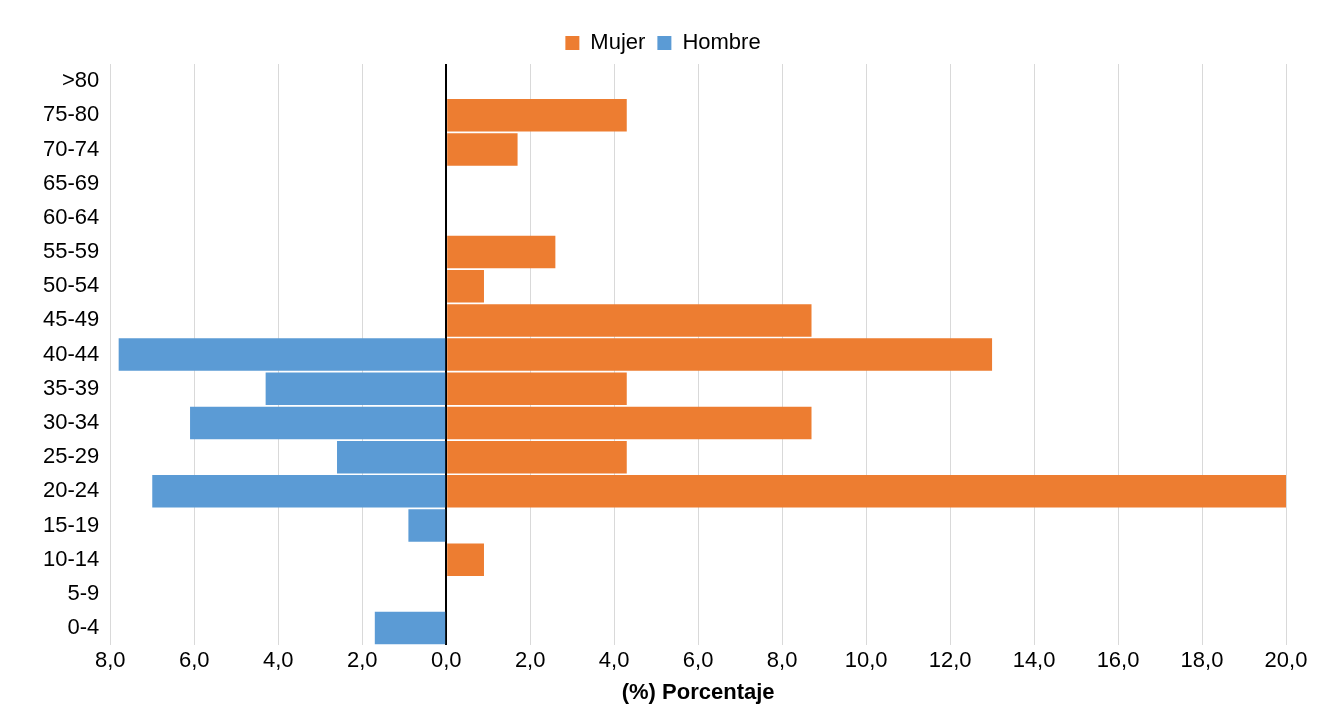 This screenshot has width=1336, height=708. What do you see at coordinates (71, 148) in the screenshot?
I see `y-tick-label: 70-74` at bounding box center [71, 148].